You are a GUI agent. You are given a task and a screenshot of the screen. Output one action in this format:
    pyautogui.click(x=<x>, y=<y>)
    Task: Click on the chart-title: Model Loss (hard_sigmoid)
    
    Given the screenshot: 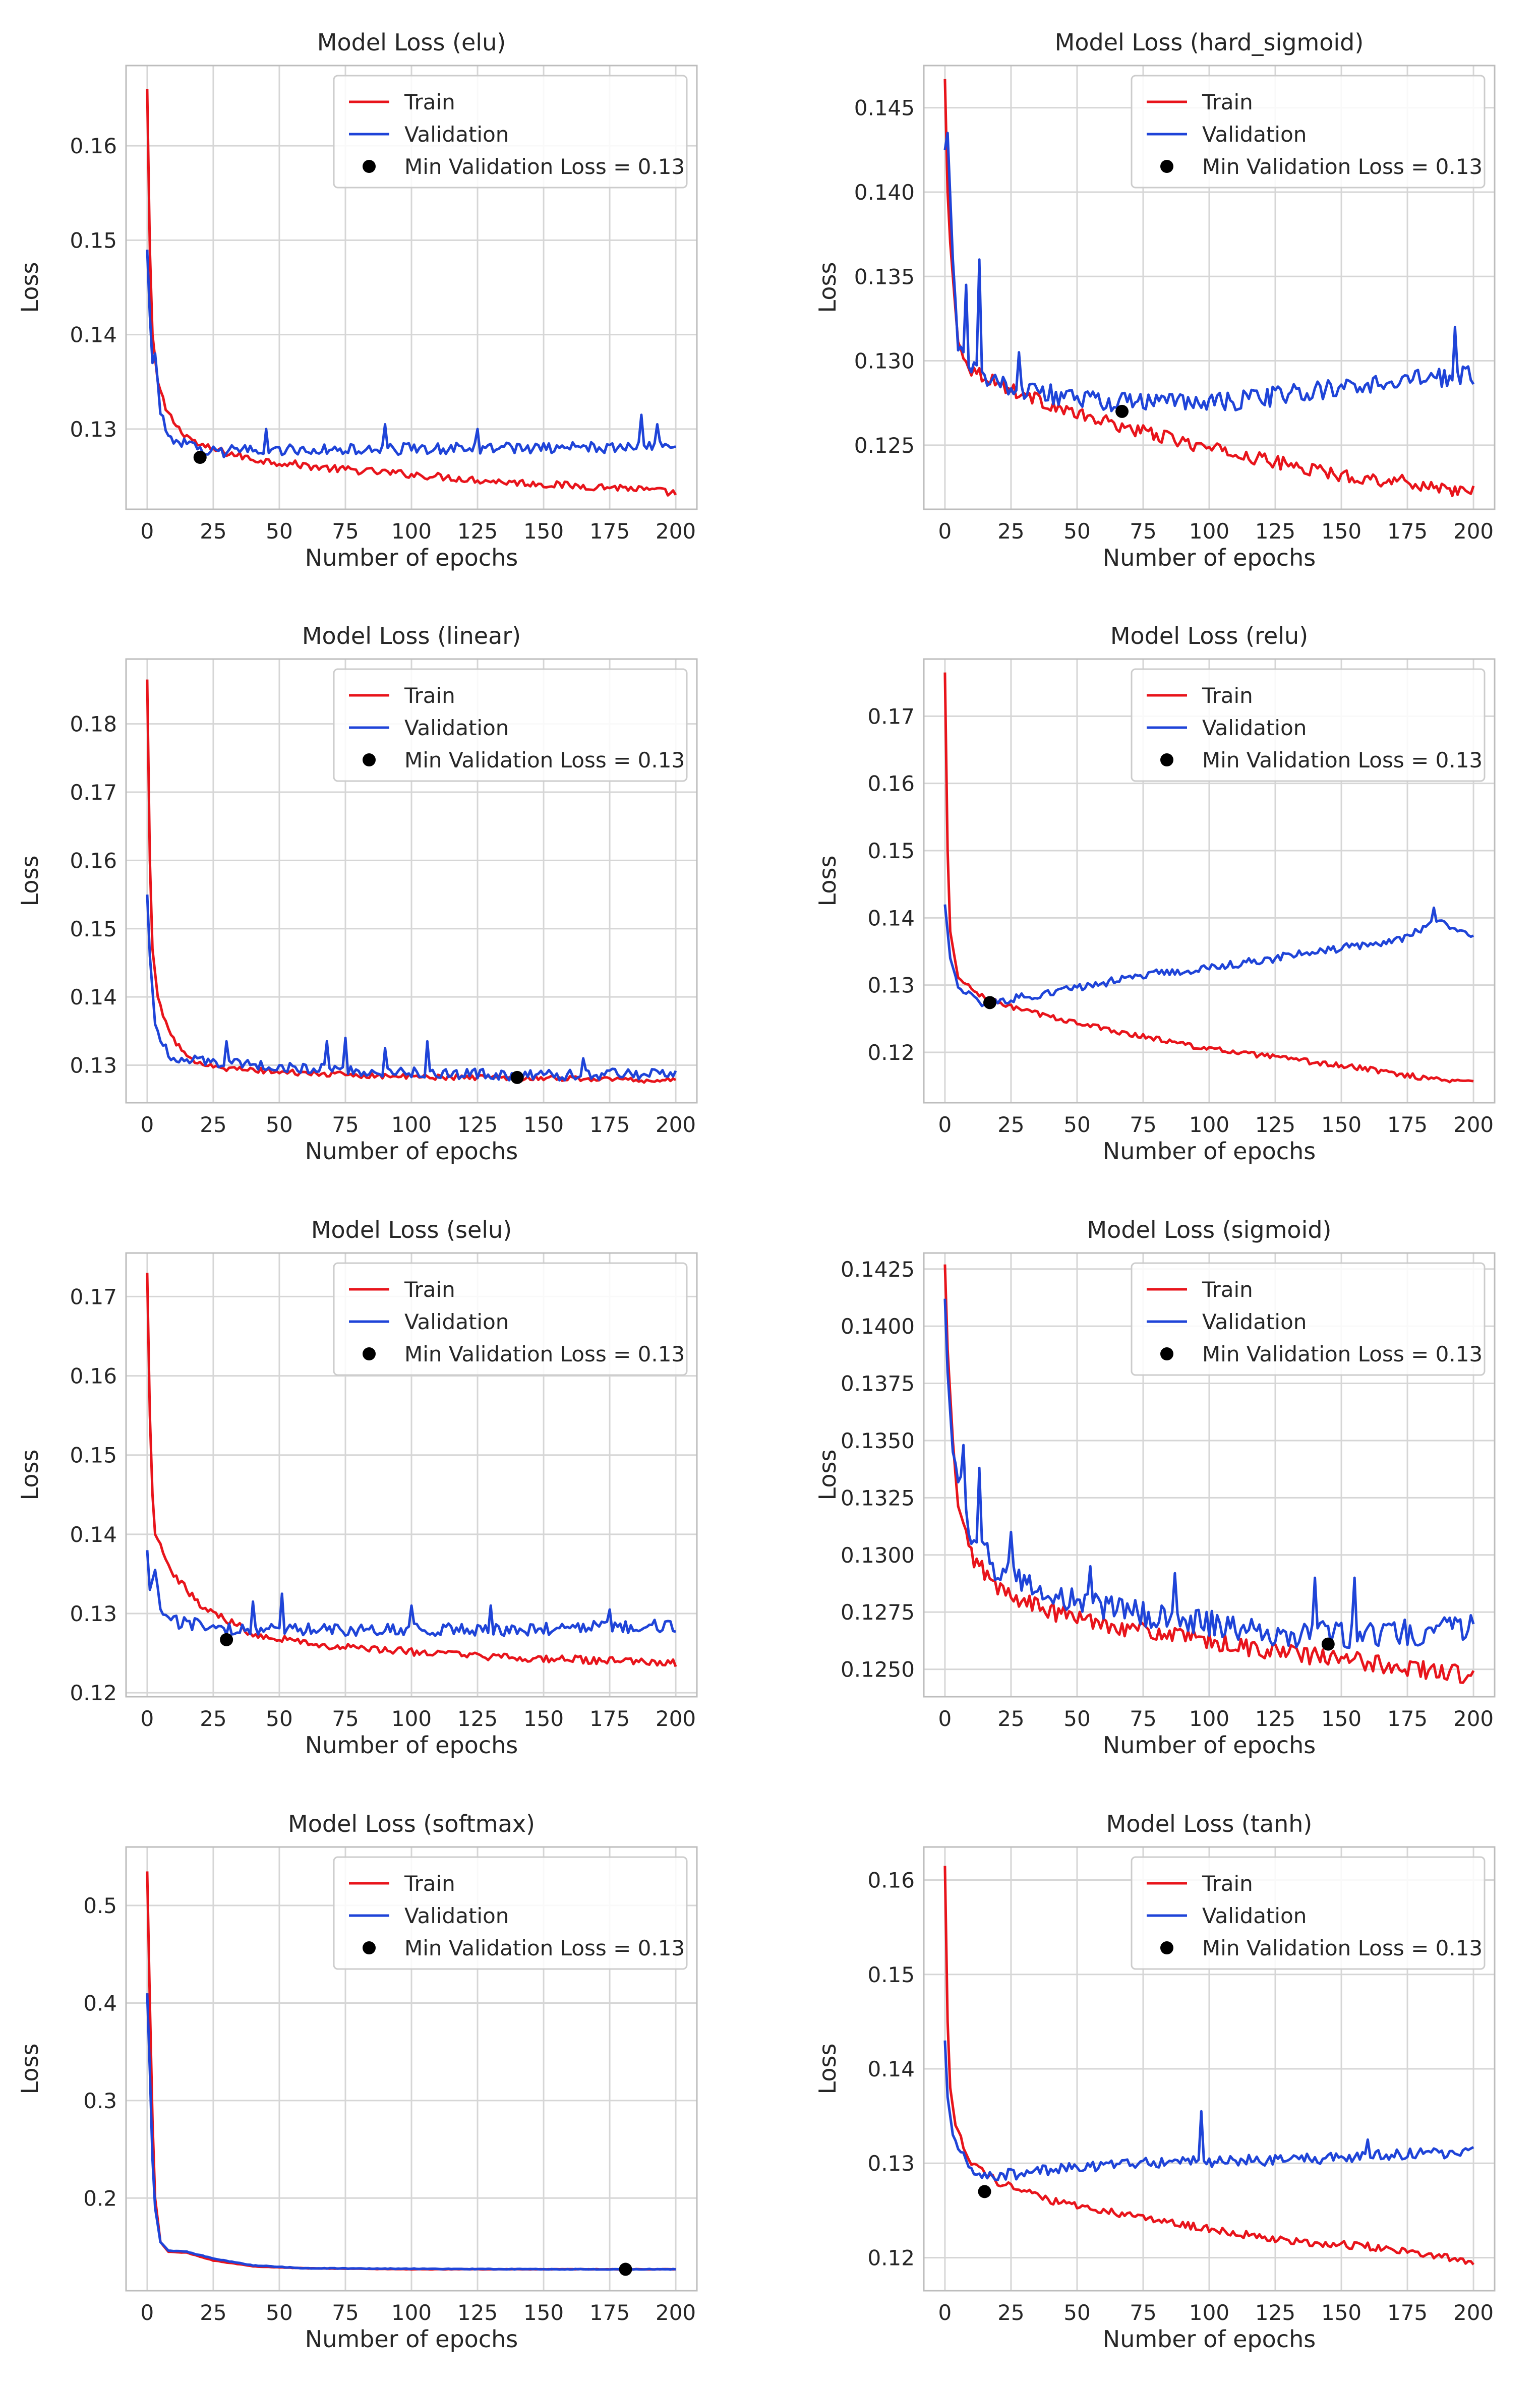 What is the action you would take?
    pyautogui.click(x=1209, y=42)
    